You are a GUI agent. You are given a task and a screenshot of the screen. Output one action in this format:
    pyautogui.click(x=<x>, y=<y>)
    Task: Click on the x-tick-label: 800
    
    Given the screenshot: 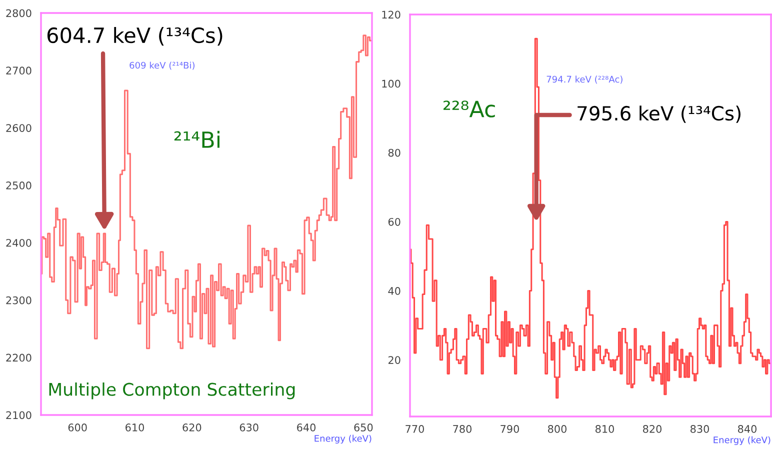 What is the action you would take?
    pyautogui.click(x=557, y=429)
    